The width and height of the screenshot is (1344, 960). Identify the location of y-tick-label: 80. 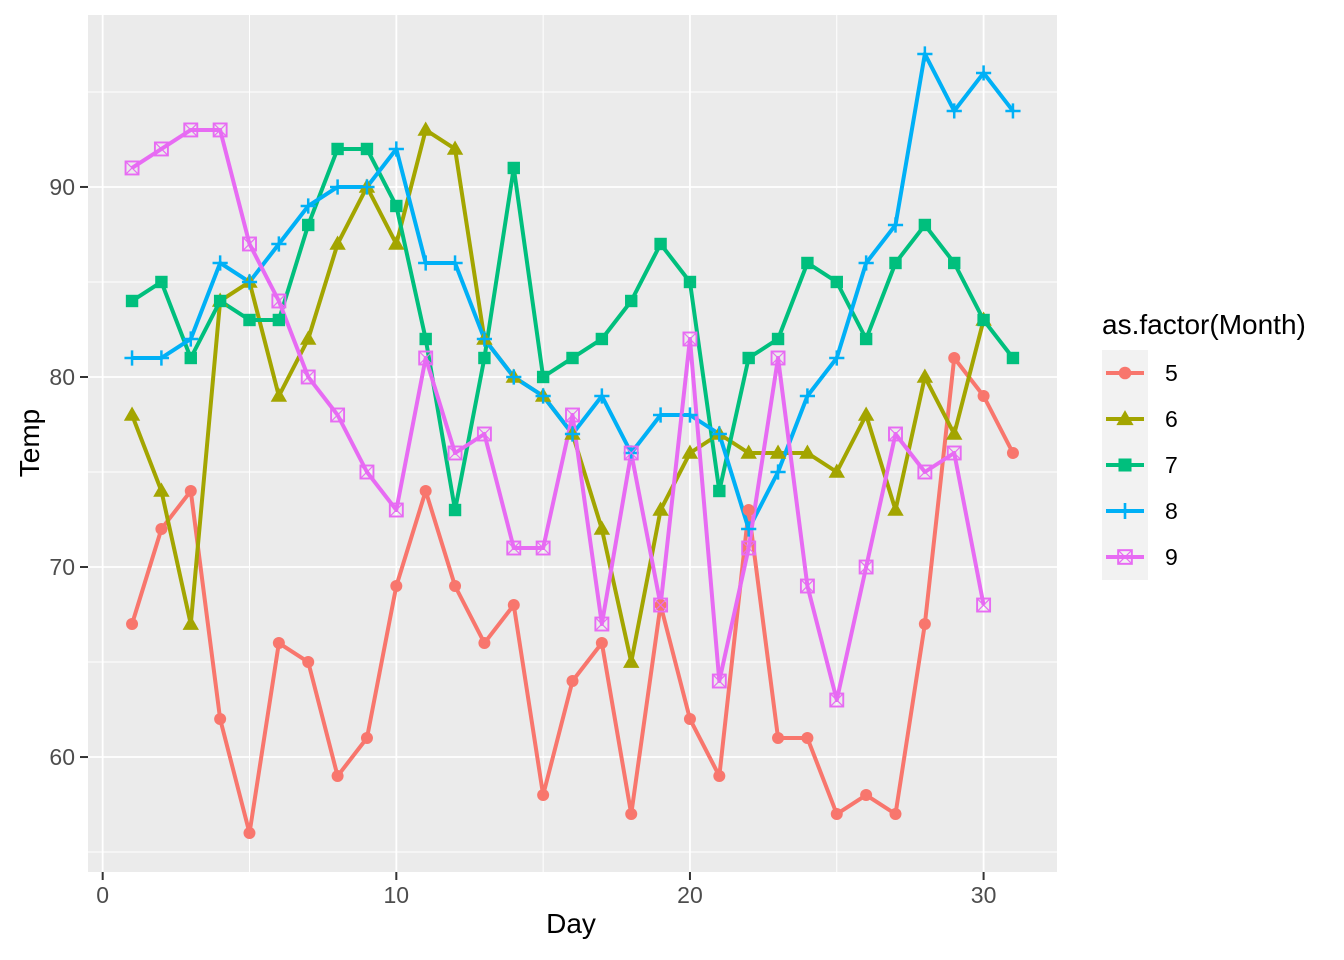
(62, 377).